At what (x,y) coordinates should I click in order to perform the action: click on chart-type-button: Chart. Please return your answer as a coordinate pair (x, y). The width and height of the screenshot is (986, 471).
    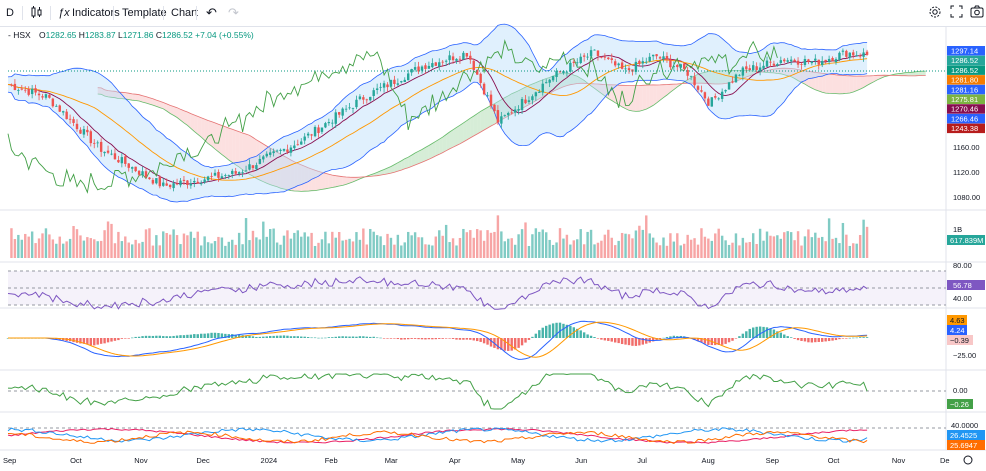
    Looking at the image, I should click on (184, 13).